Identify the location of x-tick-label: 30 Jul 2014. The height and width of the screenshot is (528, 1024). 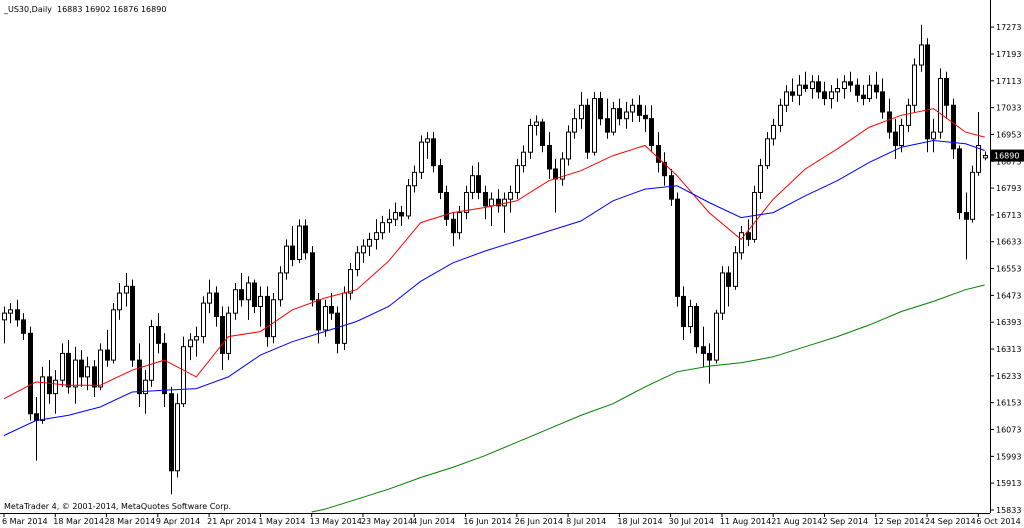
(691, 521).